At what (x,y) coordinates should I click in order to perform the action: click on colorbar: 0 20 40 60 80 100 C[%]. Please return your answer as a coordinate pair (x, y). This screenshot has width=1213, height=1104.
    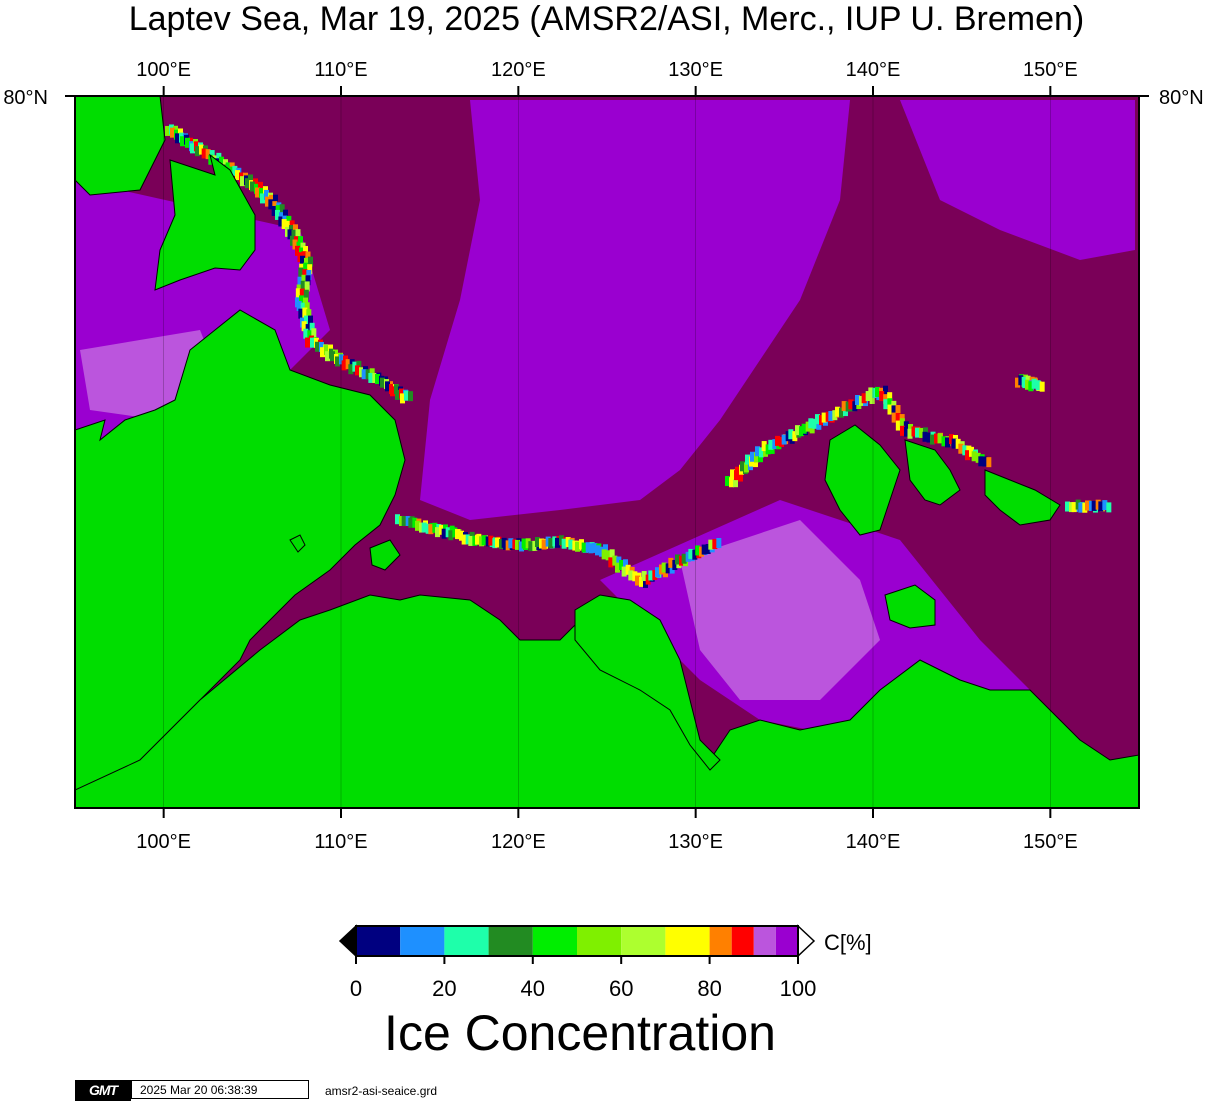
    Looking at the image, I should click on (605, 962).